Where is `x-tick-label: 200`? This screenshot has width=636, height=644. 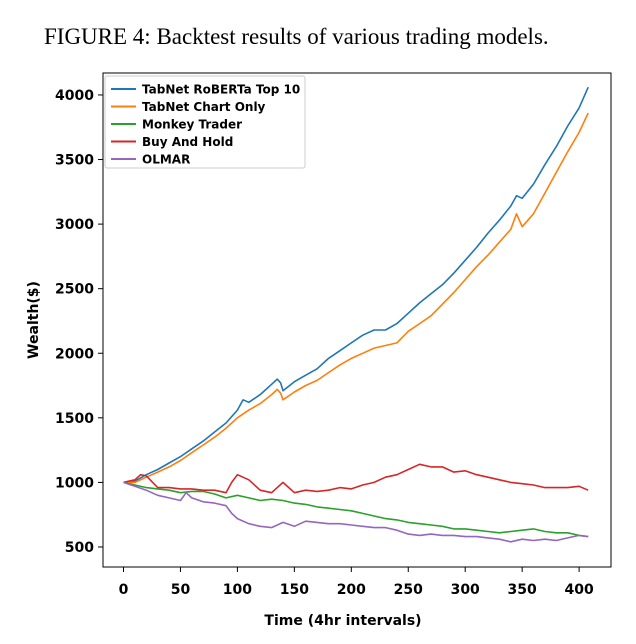 x-tick-label: 200 is located at coordinates (351, 590).